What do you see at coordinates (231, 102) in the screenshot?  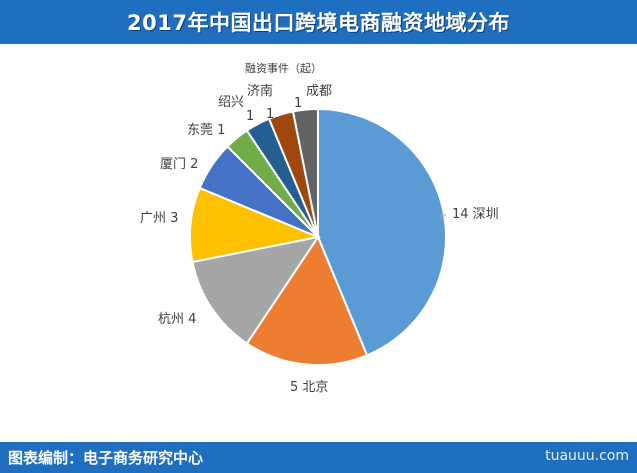 I see `slice-label-7: 绍兴` at bounding box center [231, 102].